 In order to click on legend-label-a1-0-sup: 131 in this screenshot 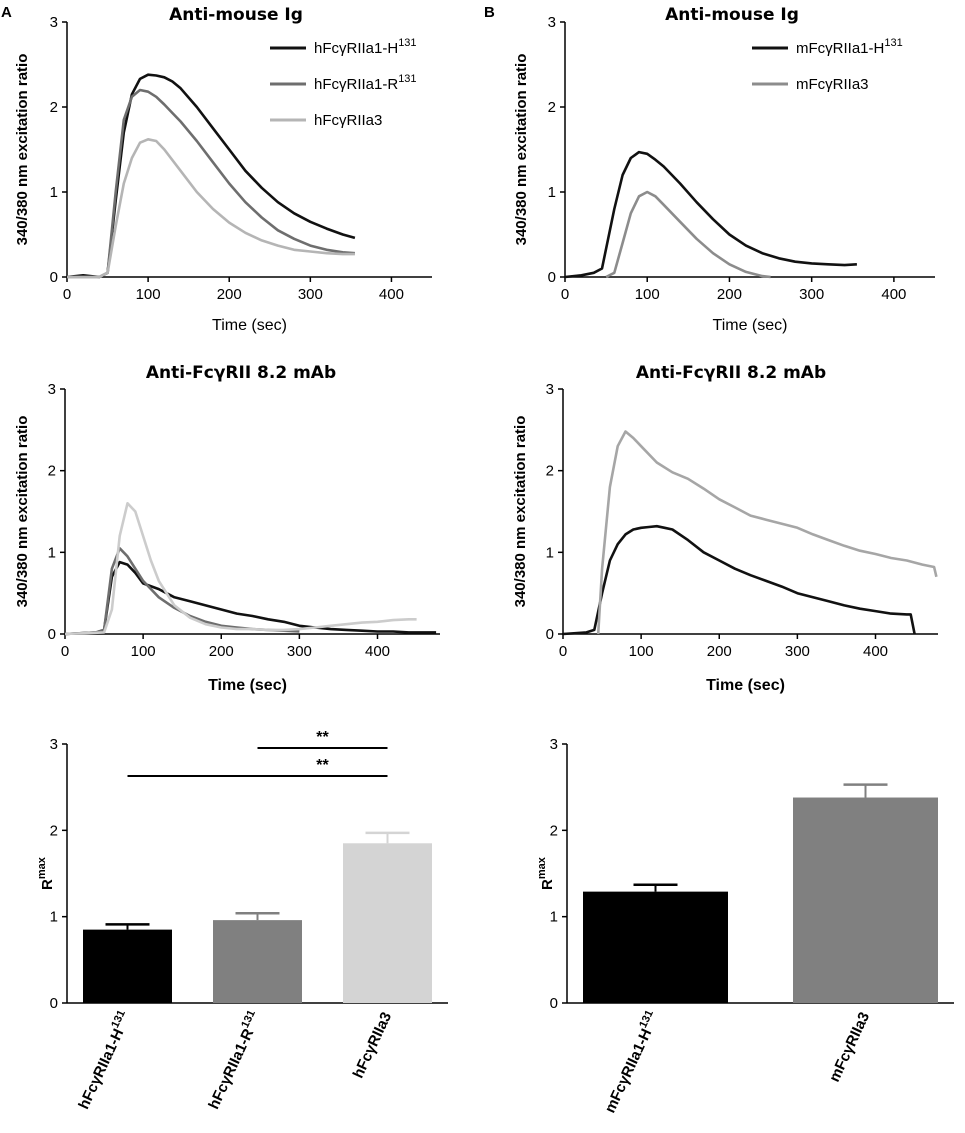, I will do `click(407, 43)`.